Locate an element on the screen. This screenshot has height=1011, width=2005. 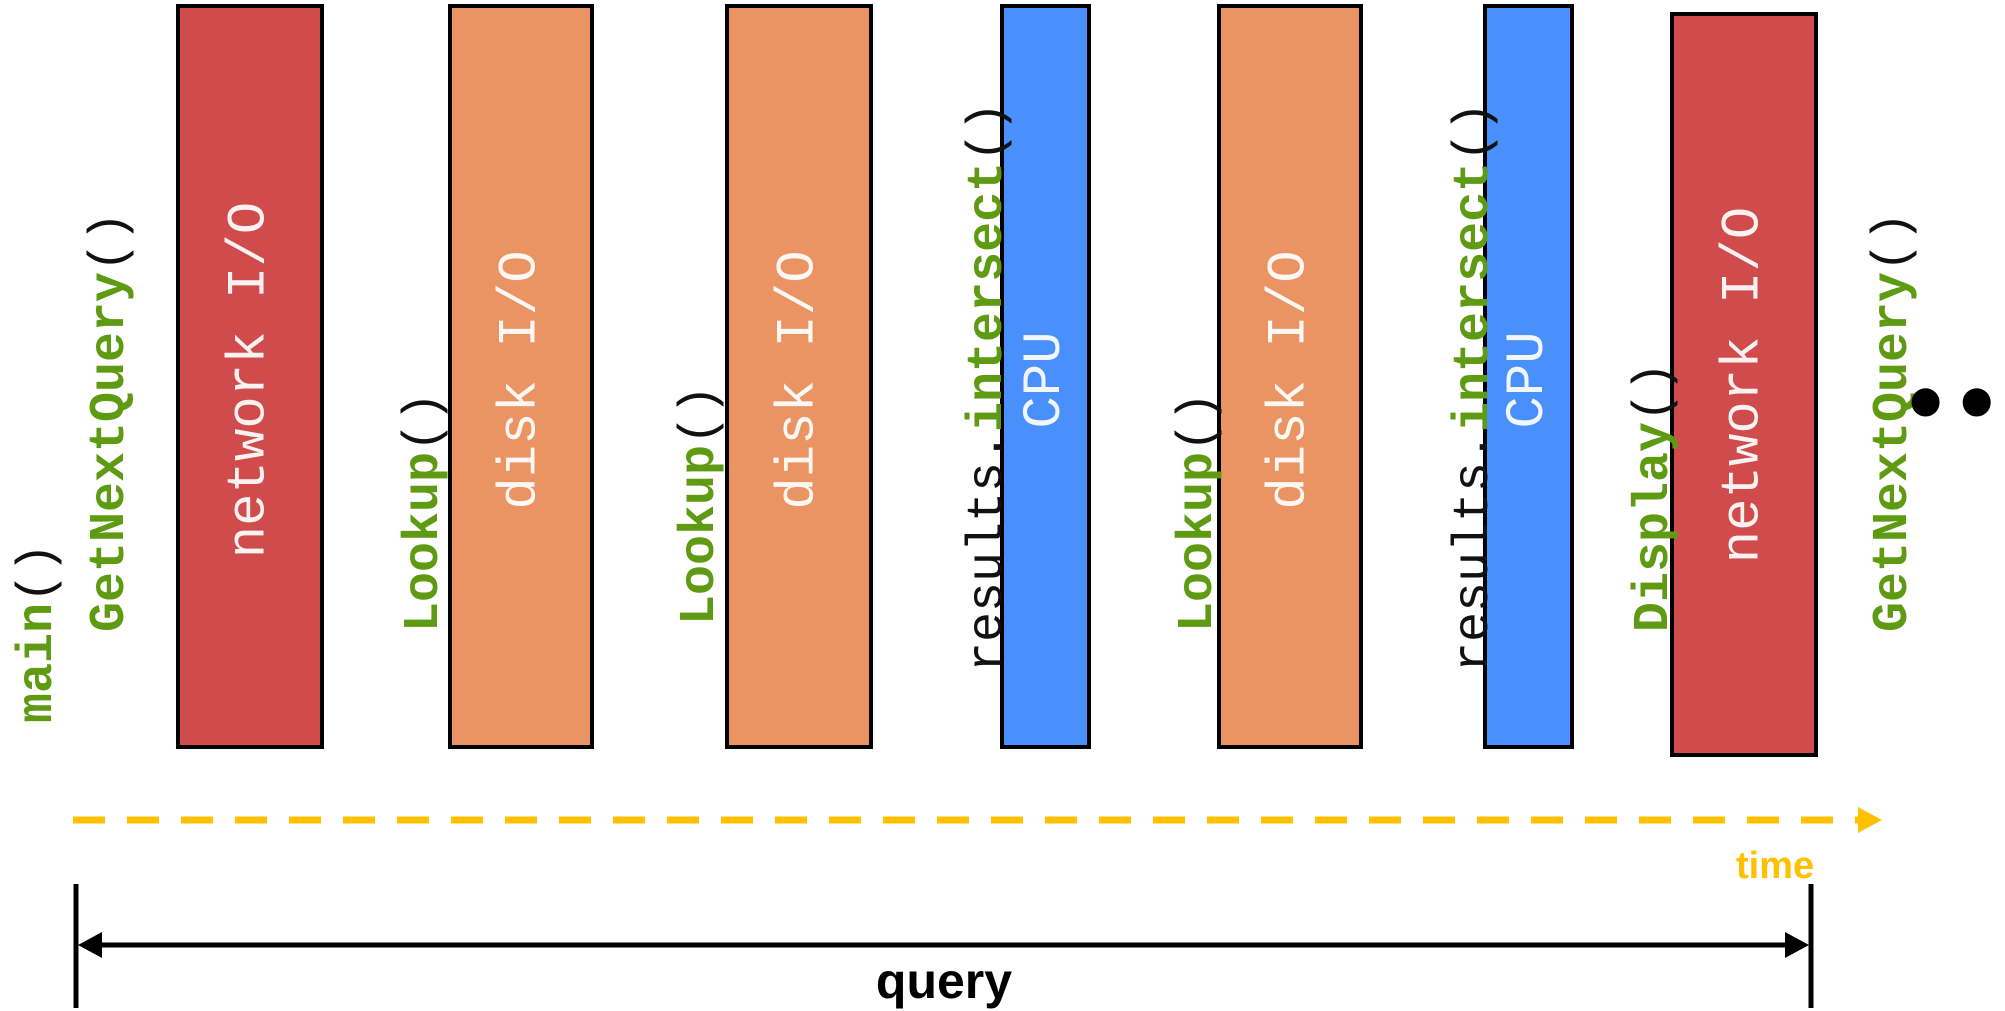
call-getnextquery-2-label: GetNextQuery() is located at coordinates (1893, 422).